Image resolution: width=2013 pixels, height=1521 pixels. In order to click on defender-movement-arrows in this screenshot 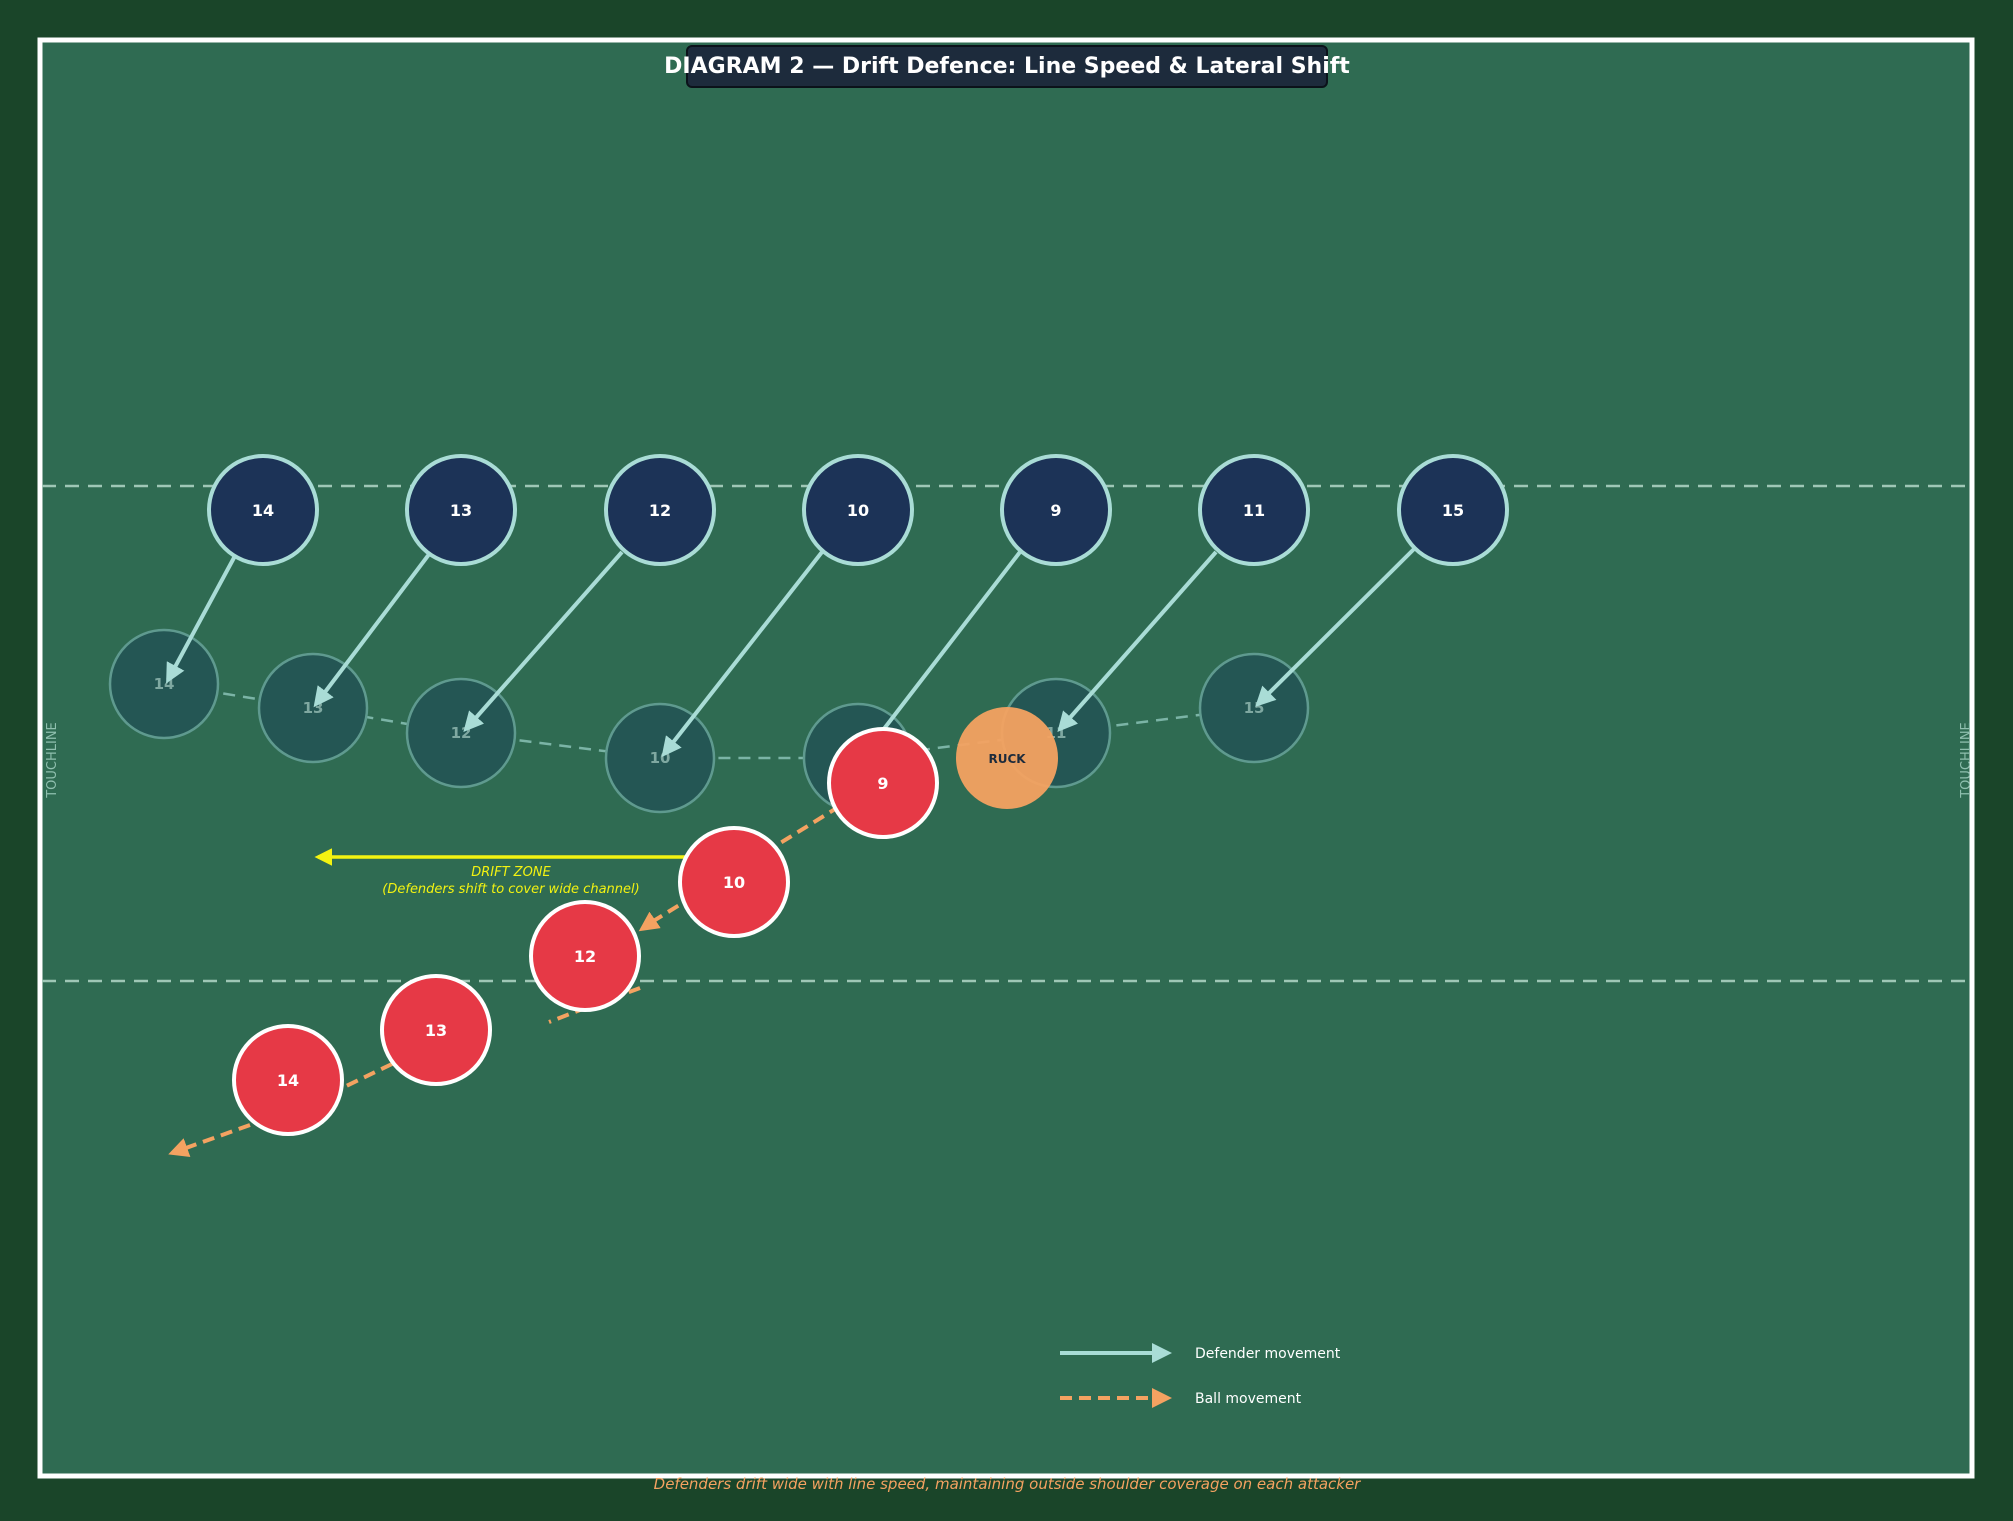, I will do `click(791, 652)`.